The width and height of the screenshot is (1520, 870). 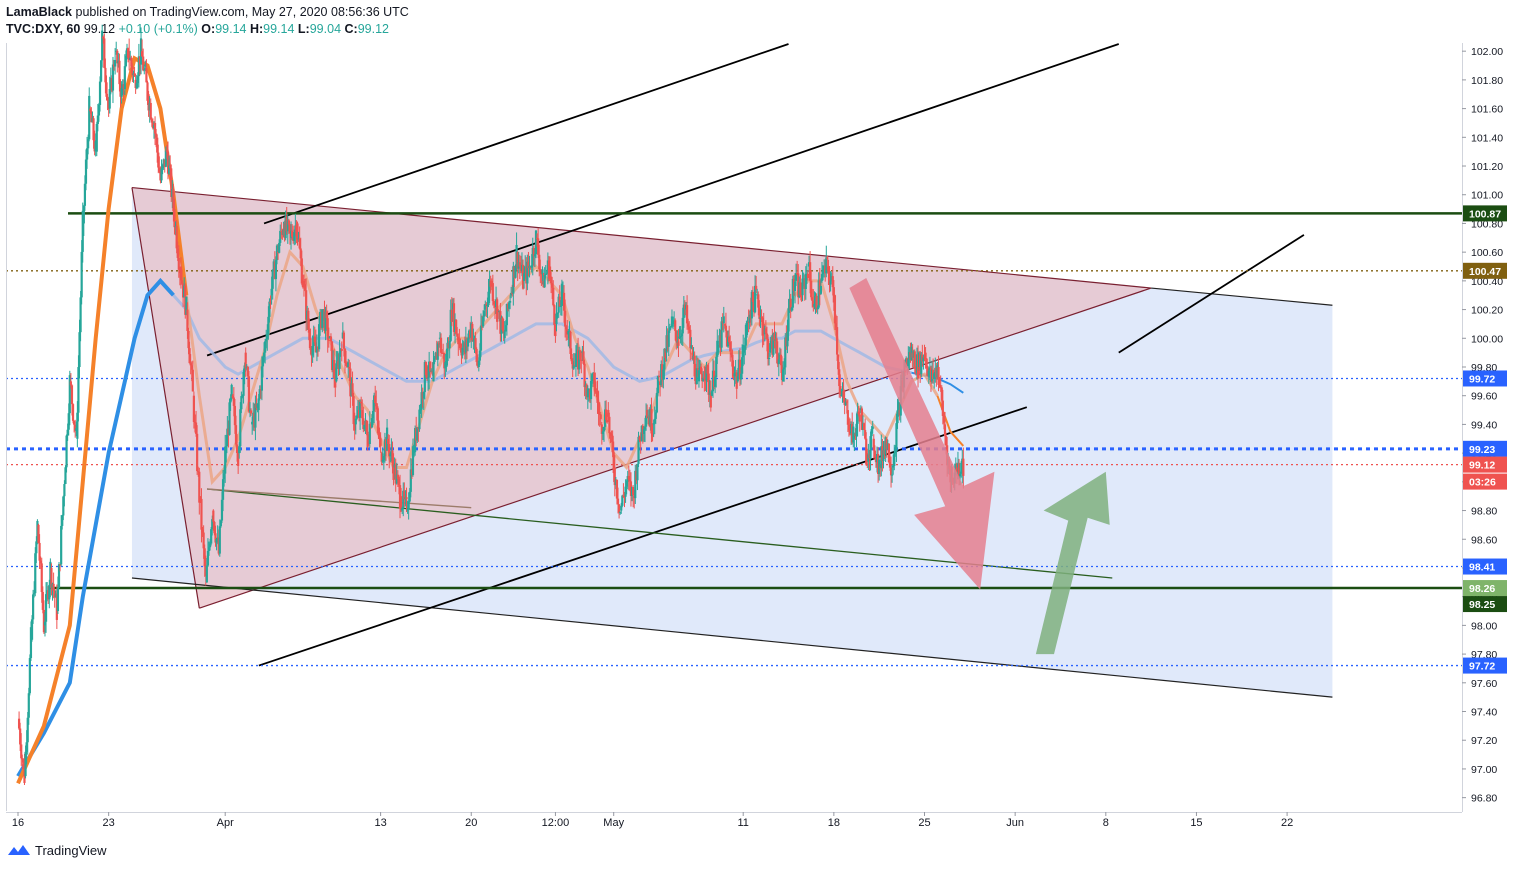 What do you see at coordinates (1482, 466) in the screenshot?
I see `price-badge-label: 99.12` at bounding box center [1482, 466].